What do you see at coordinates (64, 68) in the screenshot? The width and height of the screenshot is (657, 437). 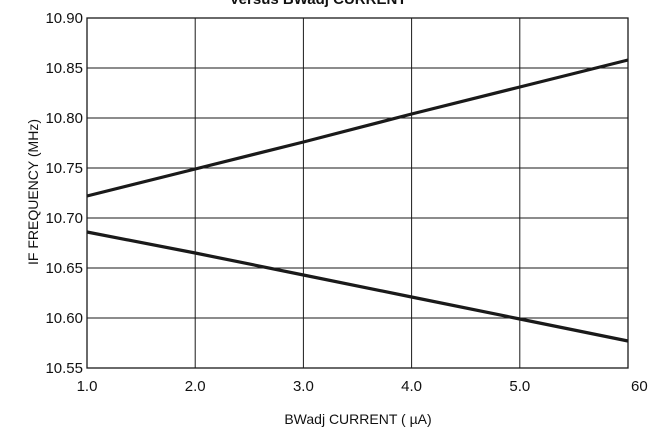 I see `y-tick-label: 10.85` at bounding box center [64, 68].